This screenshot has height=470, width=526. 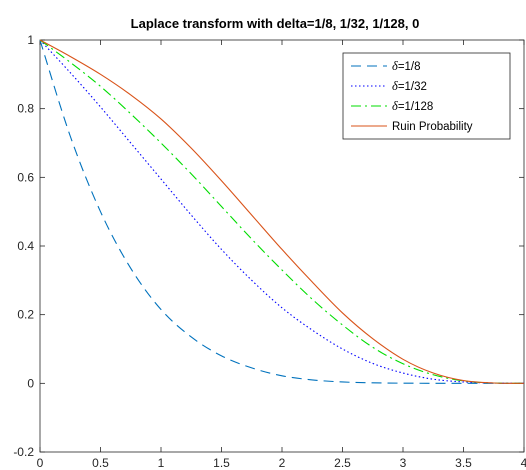 I want to click on x-tick-label: 3, so click(x=403, y=463).